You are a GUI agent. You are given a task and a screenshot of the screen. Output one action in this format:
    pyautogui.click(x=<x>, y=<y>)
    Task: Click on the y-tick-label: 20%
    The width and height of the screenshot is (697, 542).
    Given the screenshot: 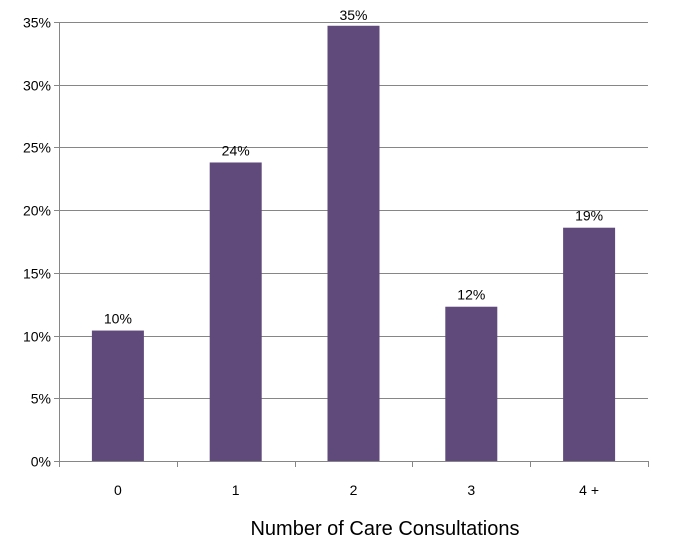 What is the action you would take?
    pyautogui.click(x=37, y=211)
    